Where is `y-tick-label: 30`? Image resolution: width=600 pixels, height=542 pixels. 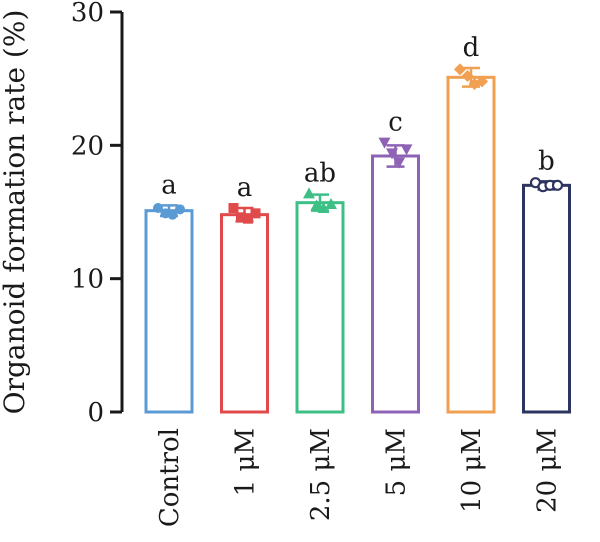
y-tick-label: 30 is located at coordinates (87, 14).